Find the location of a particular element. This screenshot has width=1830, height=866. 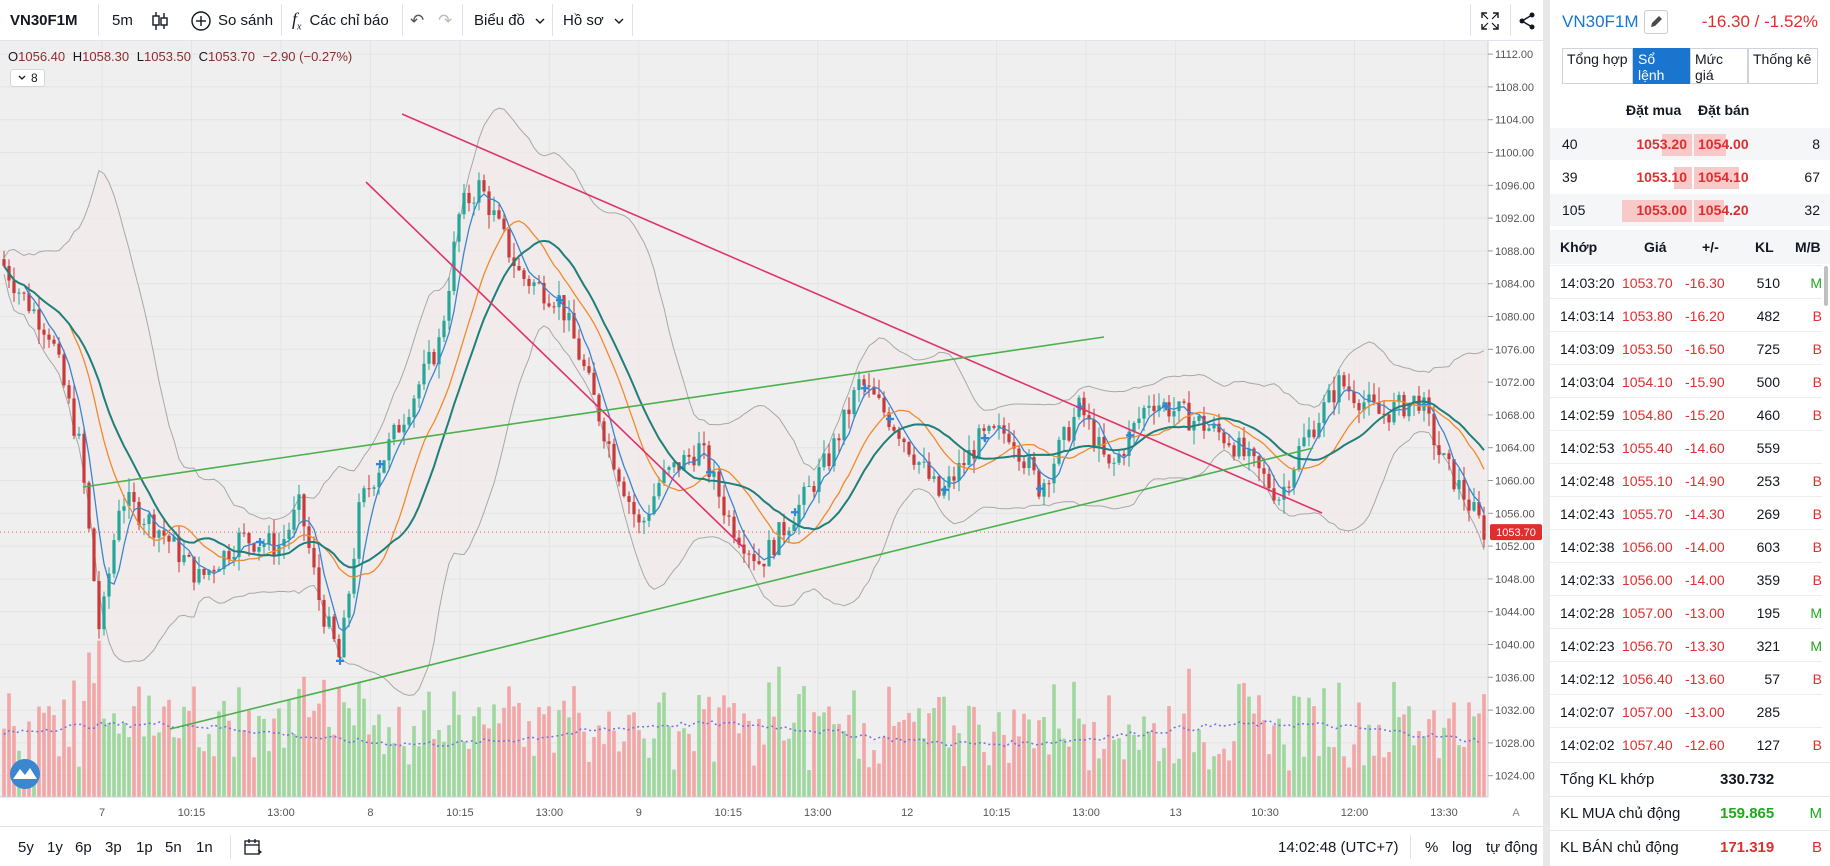

fullscreen-button is located at coordinates (1490, 20).